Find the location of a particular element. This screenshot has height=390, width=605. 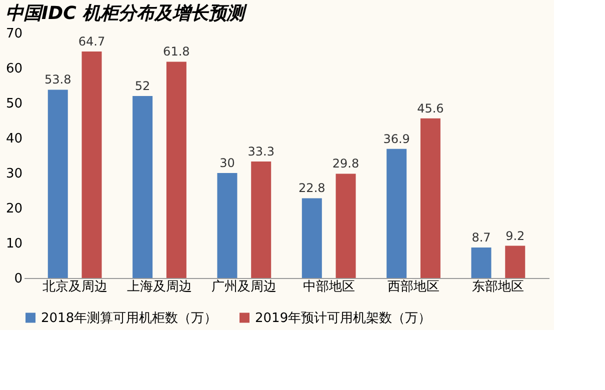

x-tick-label: 北京及周边 is located at coordinates (75, 287).